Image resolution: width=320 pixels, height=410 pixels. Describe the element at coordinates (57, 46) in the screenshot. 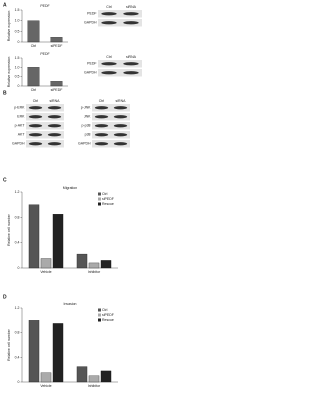

I see `x-tick-label: siPEDF` at that location.